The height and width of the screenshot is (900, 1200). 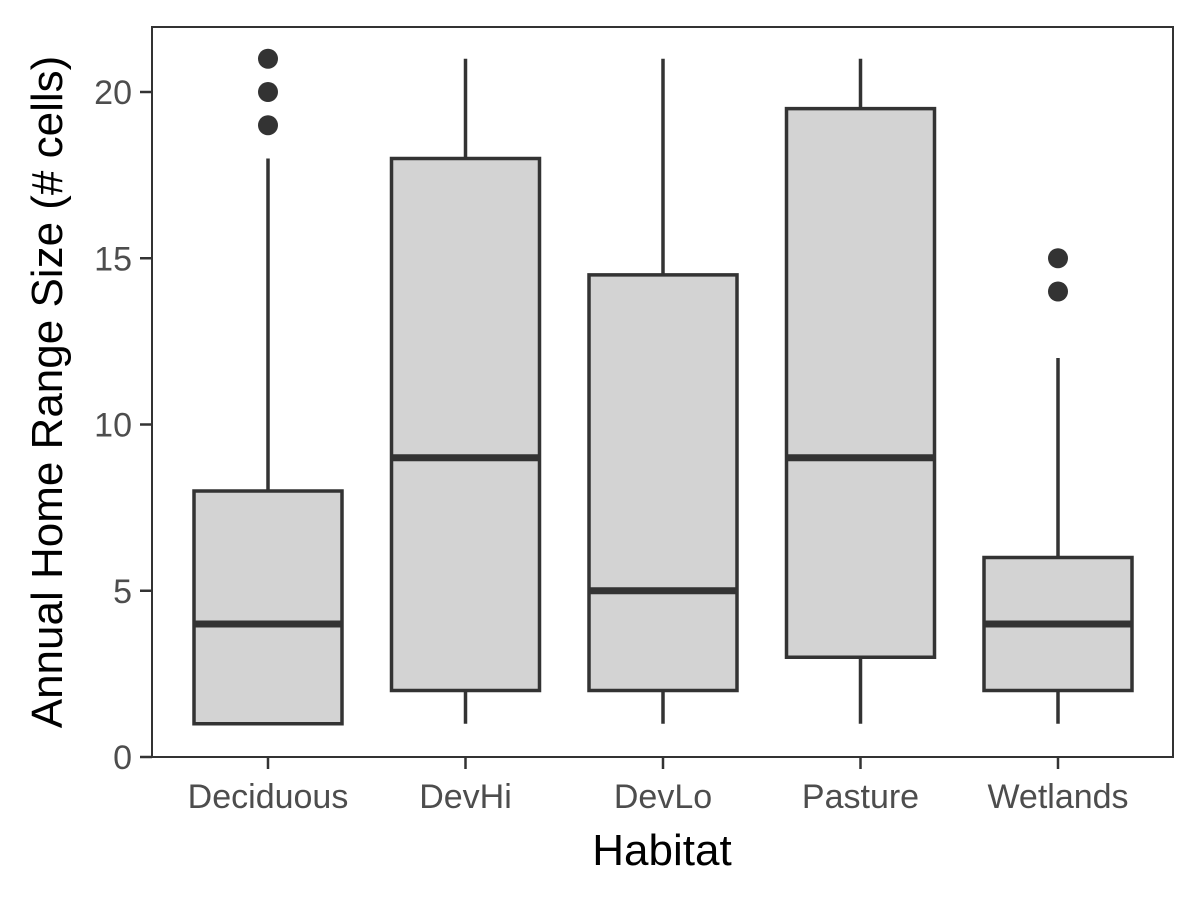 What do you see at coordinates (1058, 486) in the screenshot?
I see `box-group-wetlands` at bounding box center [1058, 486].